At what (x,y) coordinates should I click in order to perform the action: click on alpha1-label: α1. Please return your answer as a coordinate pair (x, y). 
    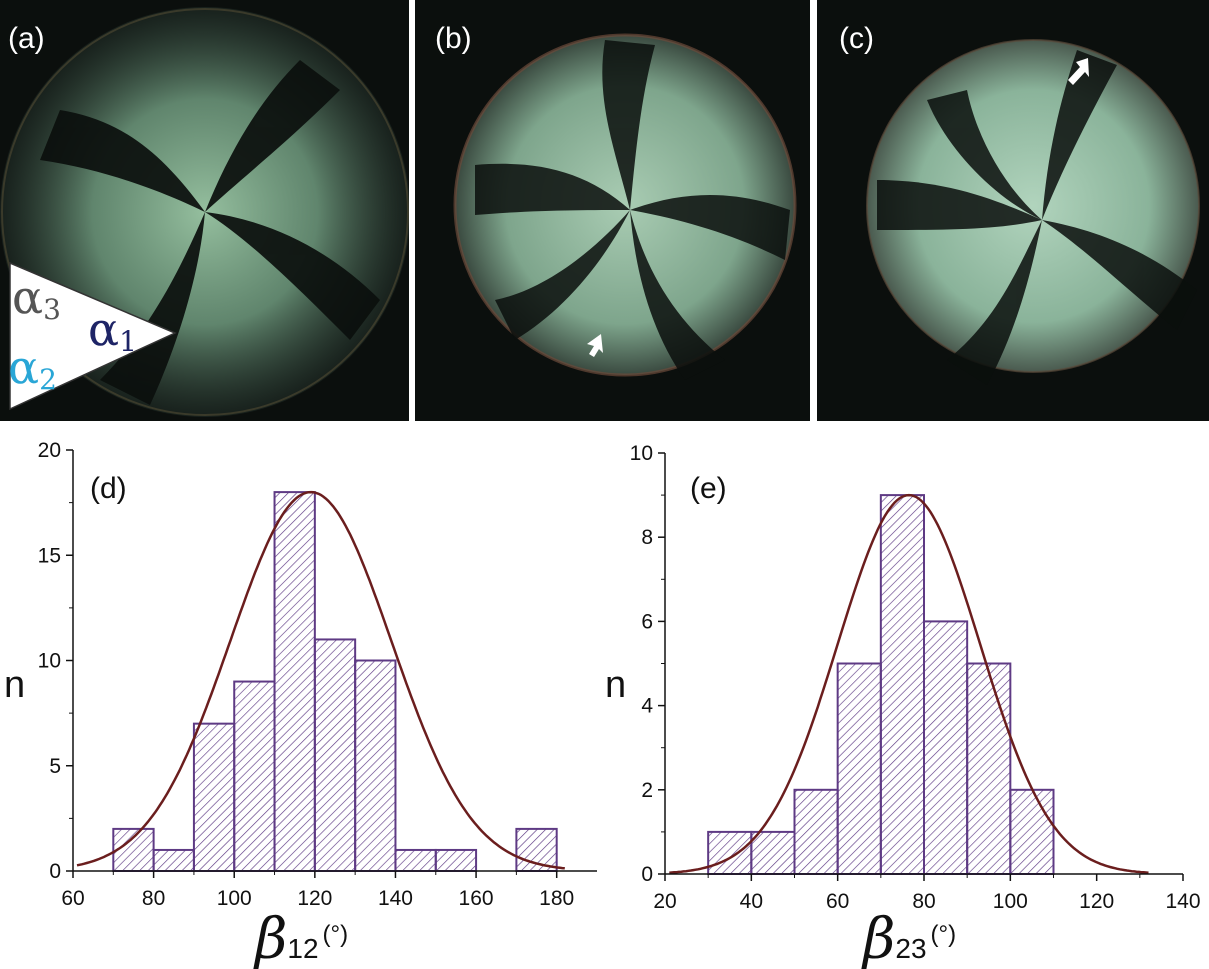
    Looking at the image, I should click on (112, 330).